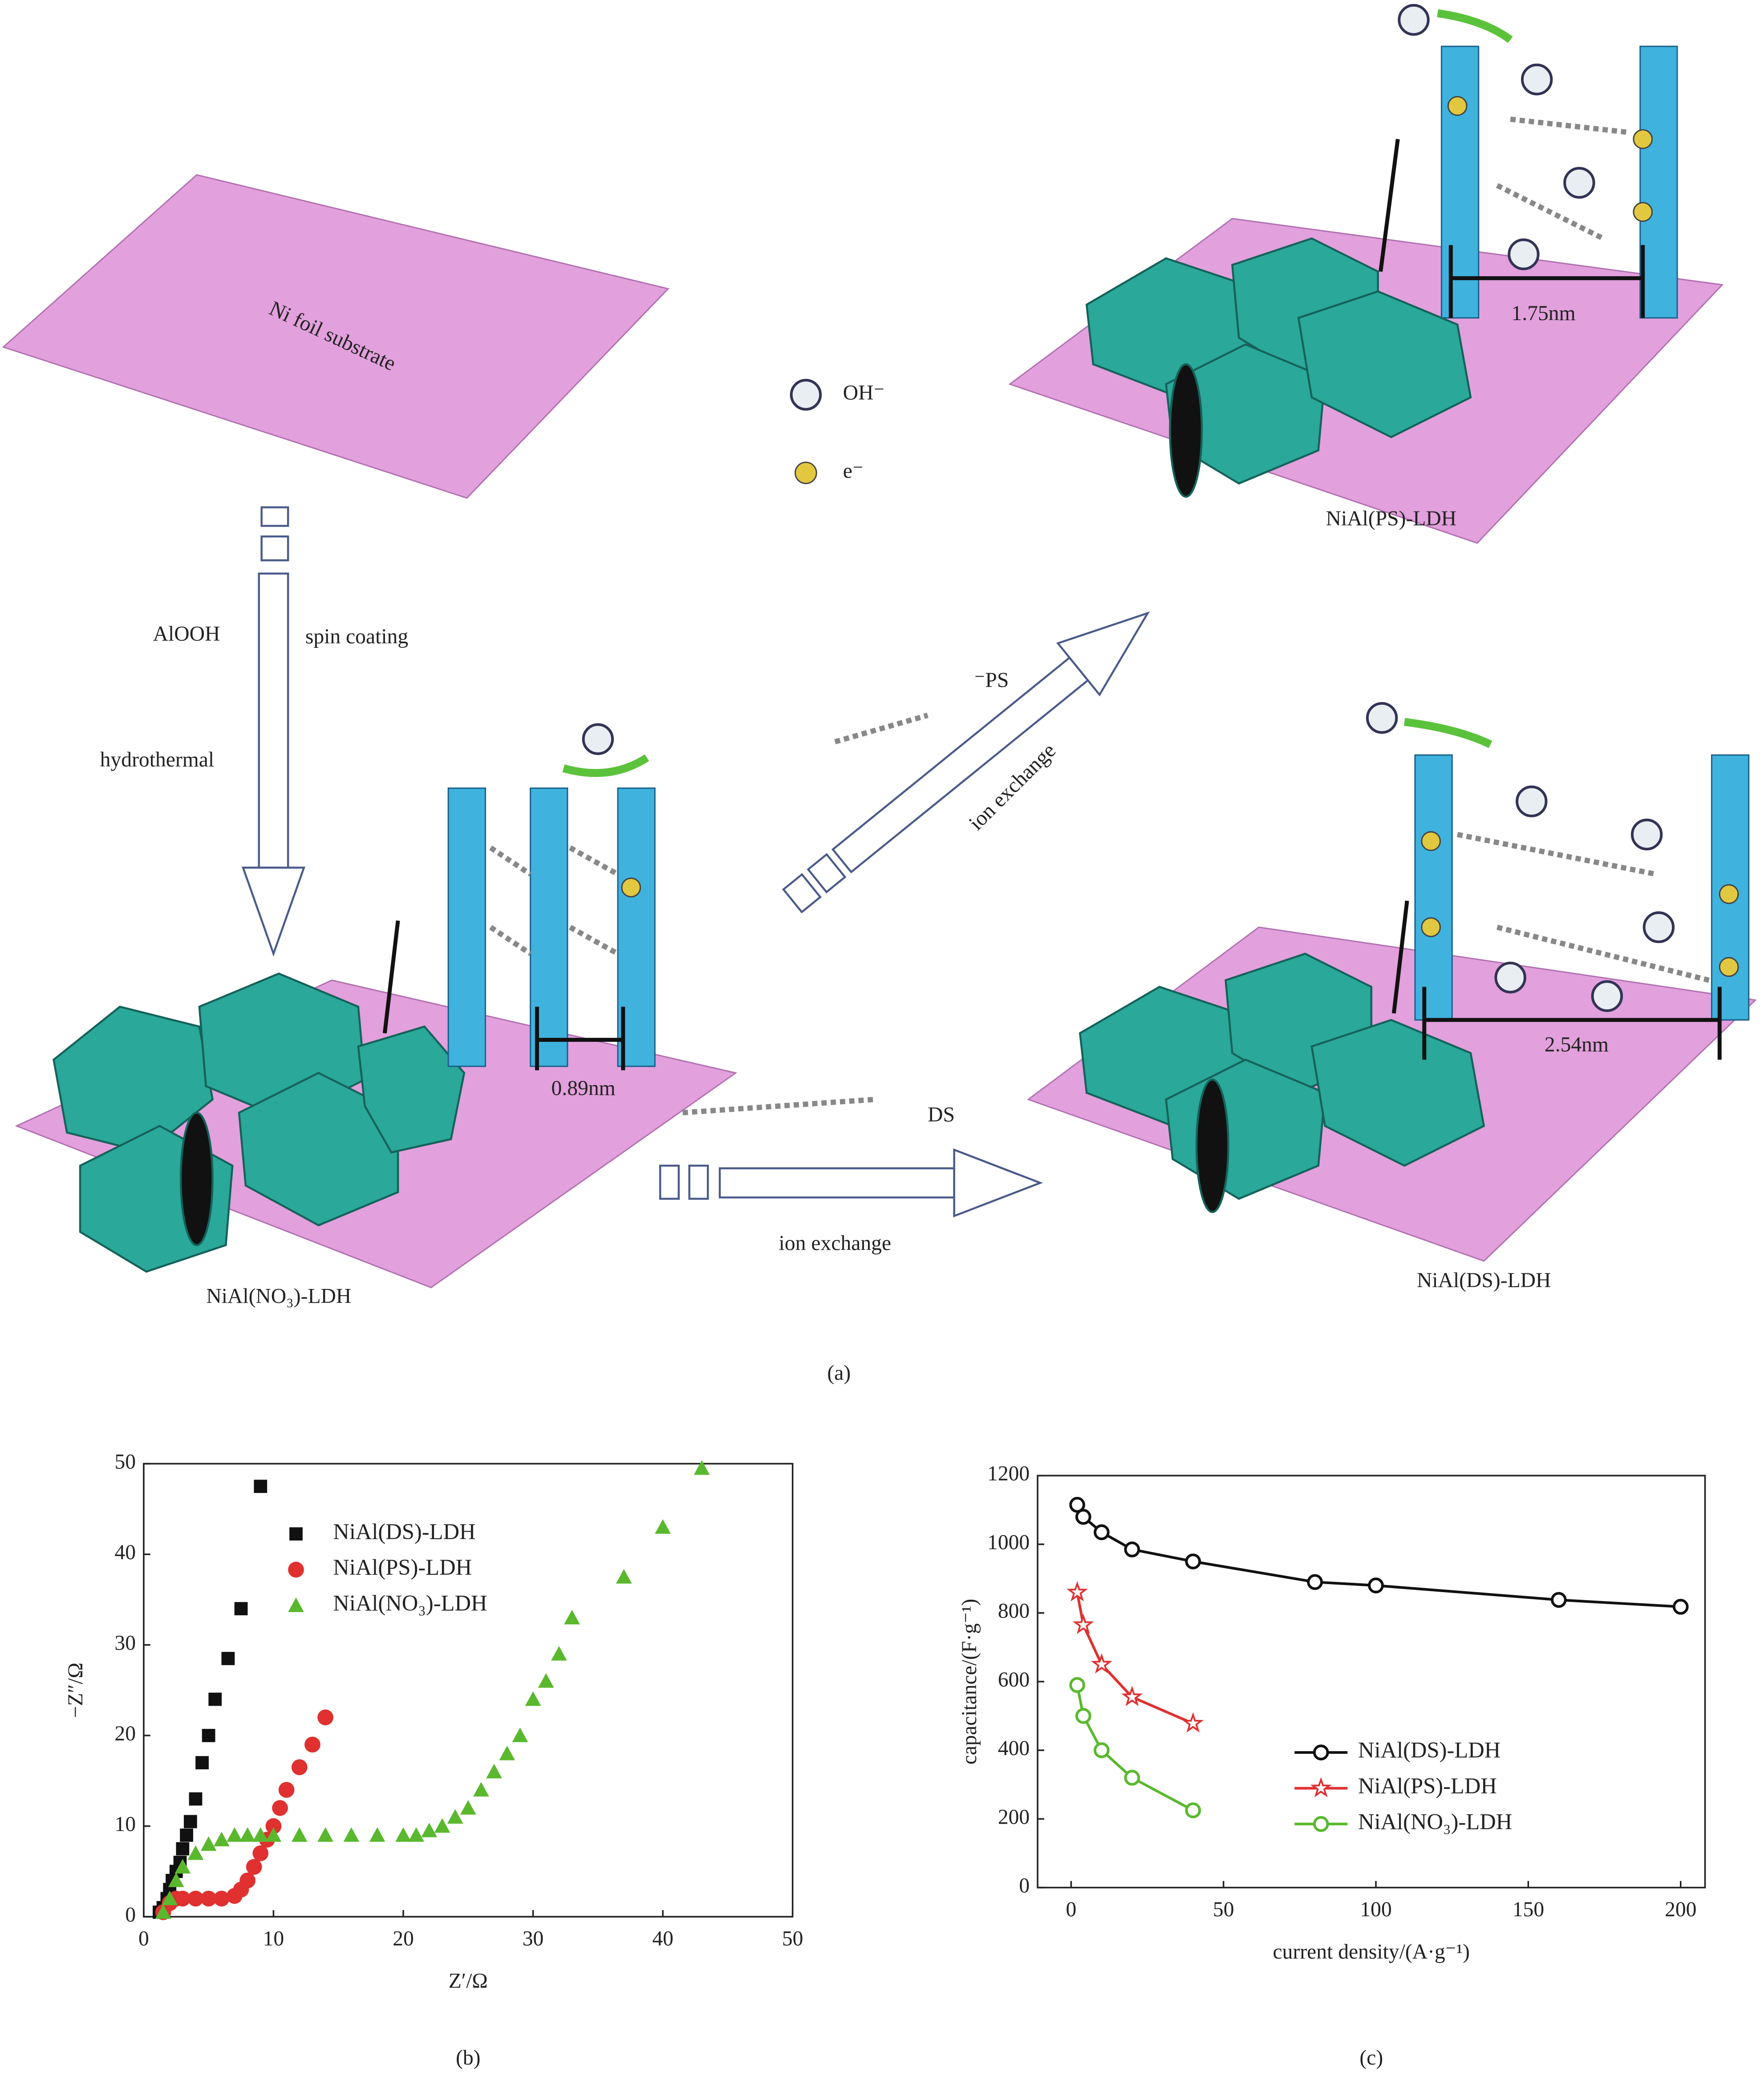 The height and width of the screenshot is (2077, 1764). I want to click on x-tick-label: 150, so click(1528, 1909).